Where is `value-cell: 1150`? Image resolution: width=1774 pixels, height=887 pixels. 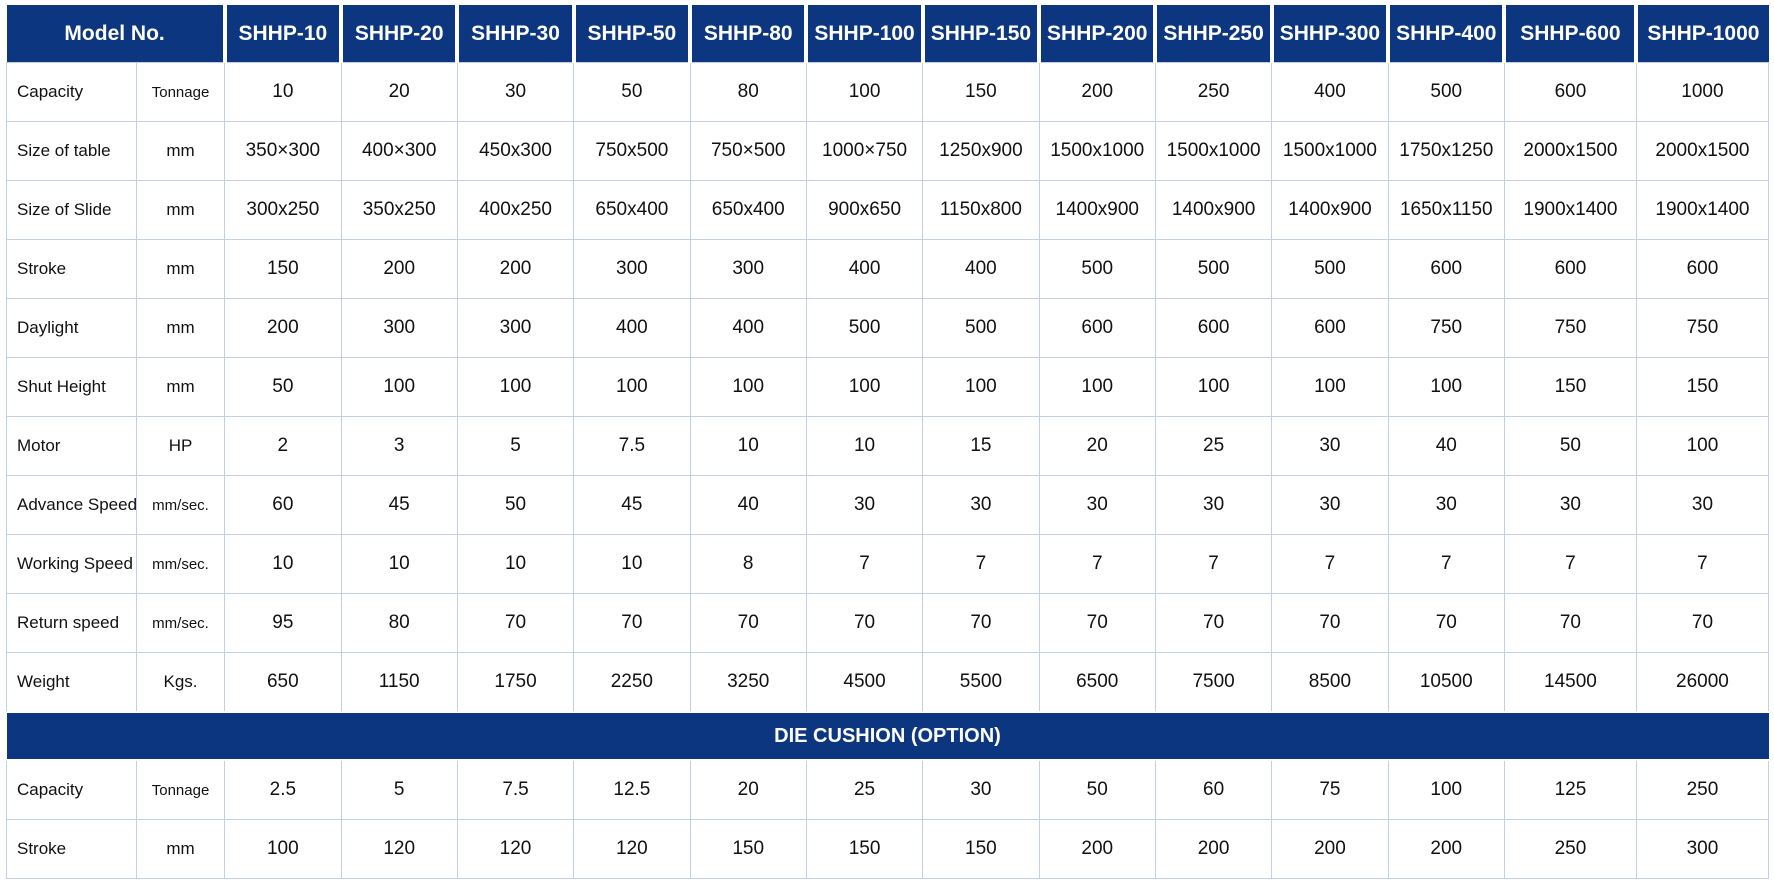
value-cell: 1150 is located at coordinates (399, 682).